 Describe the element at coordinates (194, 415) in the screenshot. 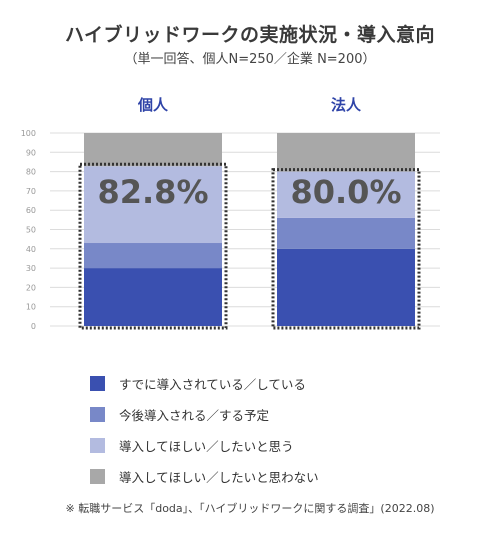

I see `legend-label-planned: 今後導入される／する予定` at that location.